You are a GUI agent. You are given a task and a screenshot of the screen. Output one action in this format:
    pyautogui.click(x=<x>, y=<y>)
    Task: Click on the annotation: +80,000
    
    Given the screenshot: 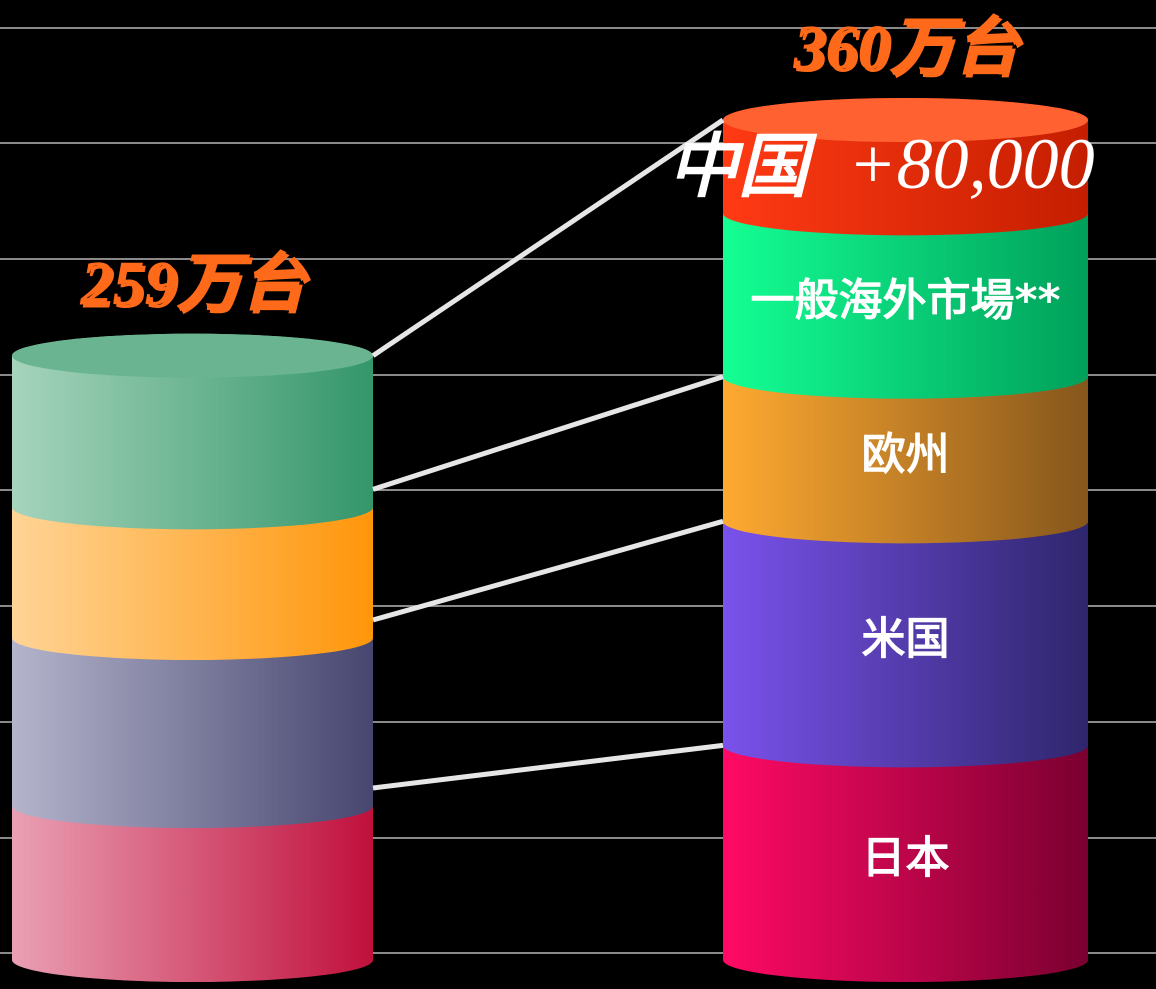 What is the action you would take?
    pyautogui.click(x=971, y=164)
    